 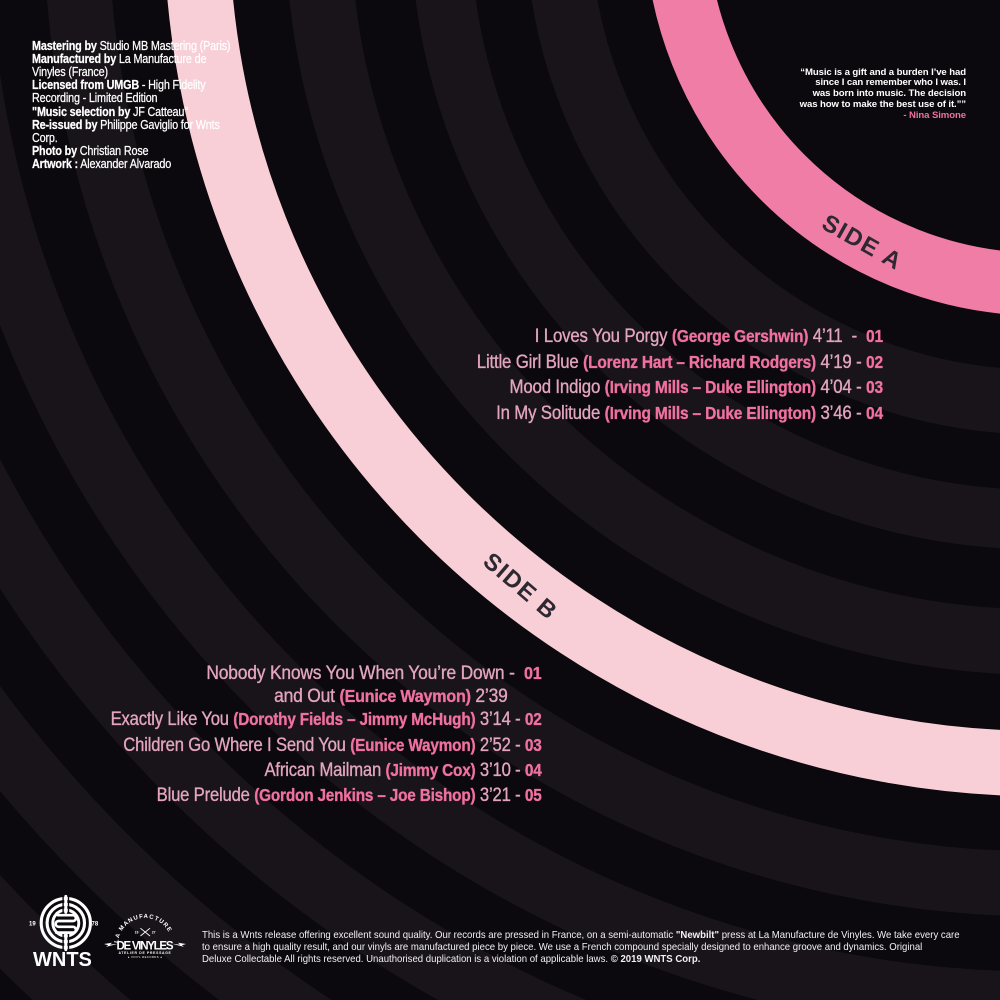 What do you see at coordinates (145, 953) in the screenshot?
I see `svg-text: ATELIER DE PRESSAGE` at bounding box center [145, 953].